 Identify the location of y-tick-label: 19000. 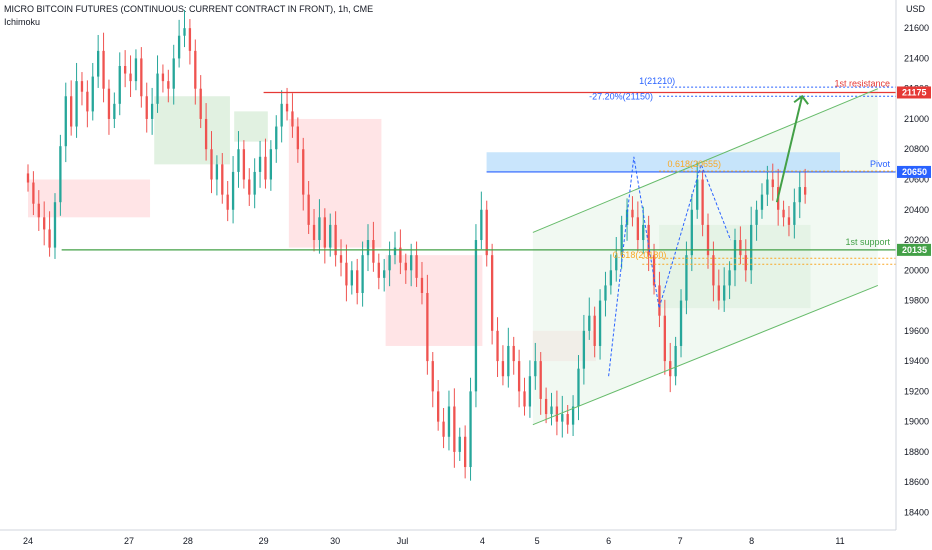
(916, 422).